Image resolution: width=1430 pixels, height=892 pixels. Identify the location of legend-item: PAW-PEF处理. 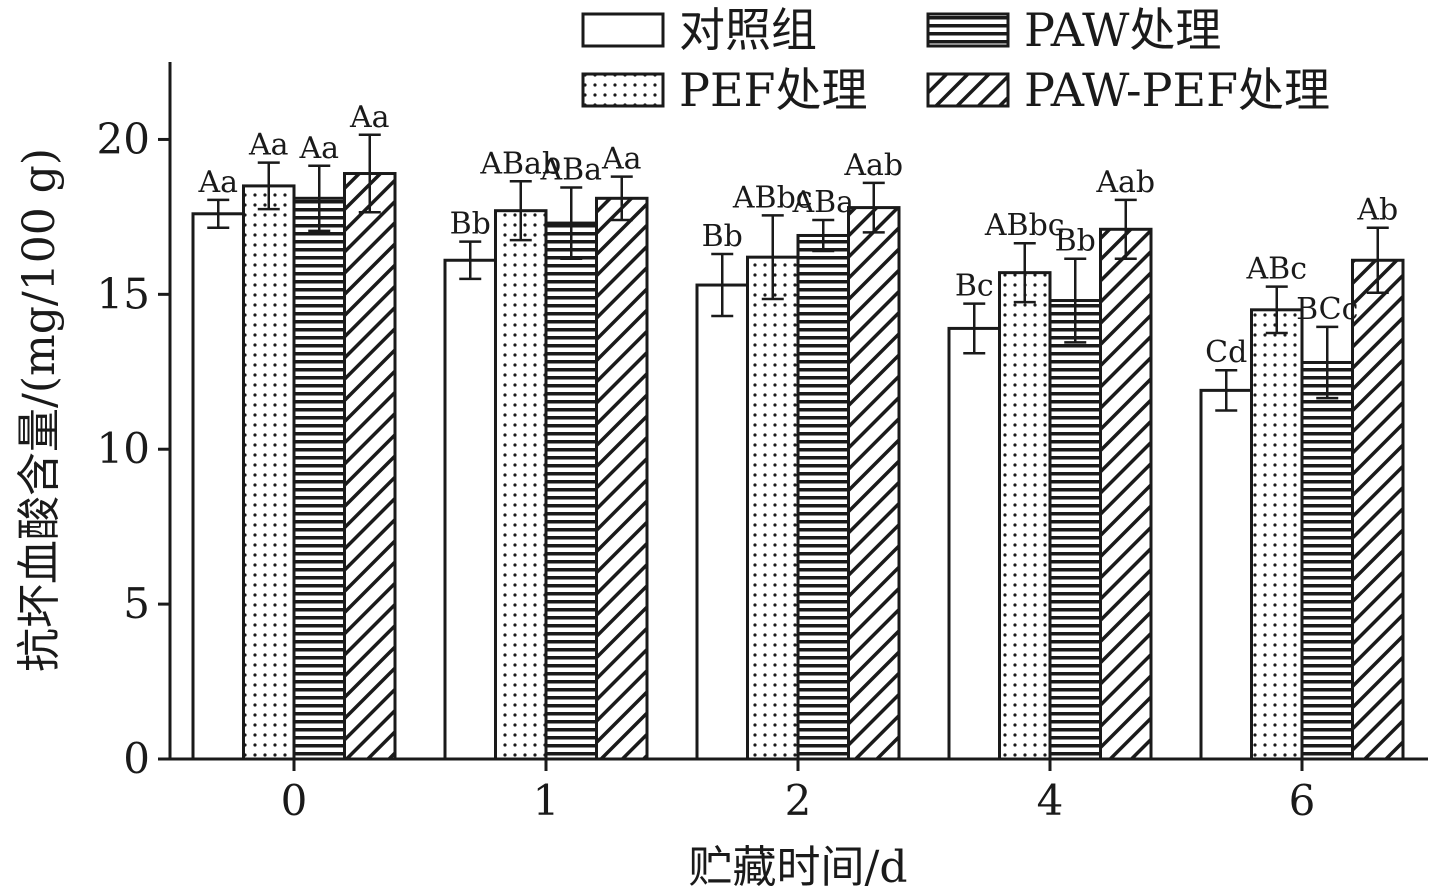
(1128, 90).